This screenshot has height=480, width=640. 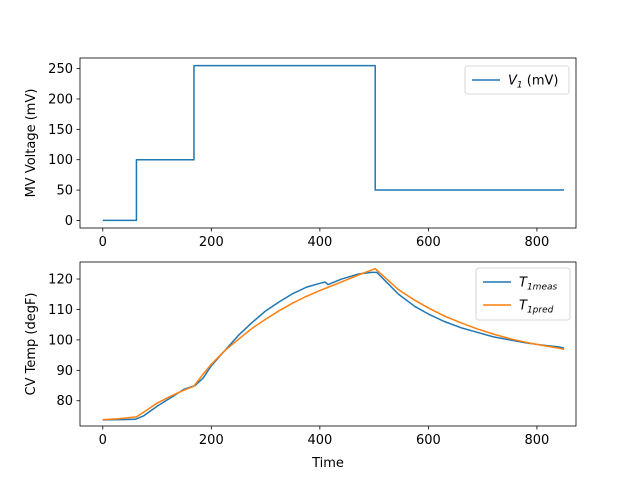 I want to click on y-tick-label: 80, so click(x=64, y=401).